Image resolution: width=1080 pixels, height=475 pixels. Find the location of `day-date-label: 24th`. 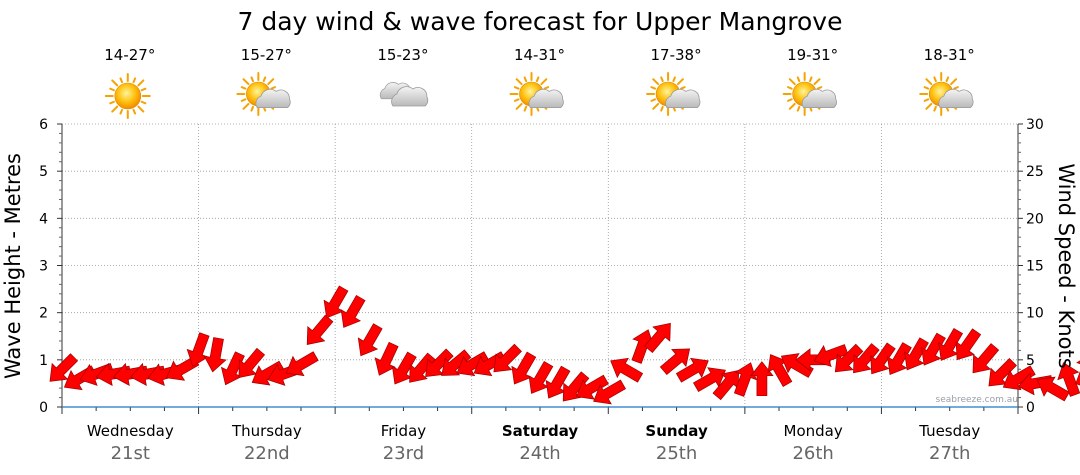

day-date-label: 24th is located at coordinates (539, 453).